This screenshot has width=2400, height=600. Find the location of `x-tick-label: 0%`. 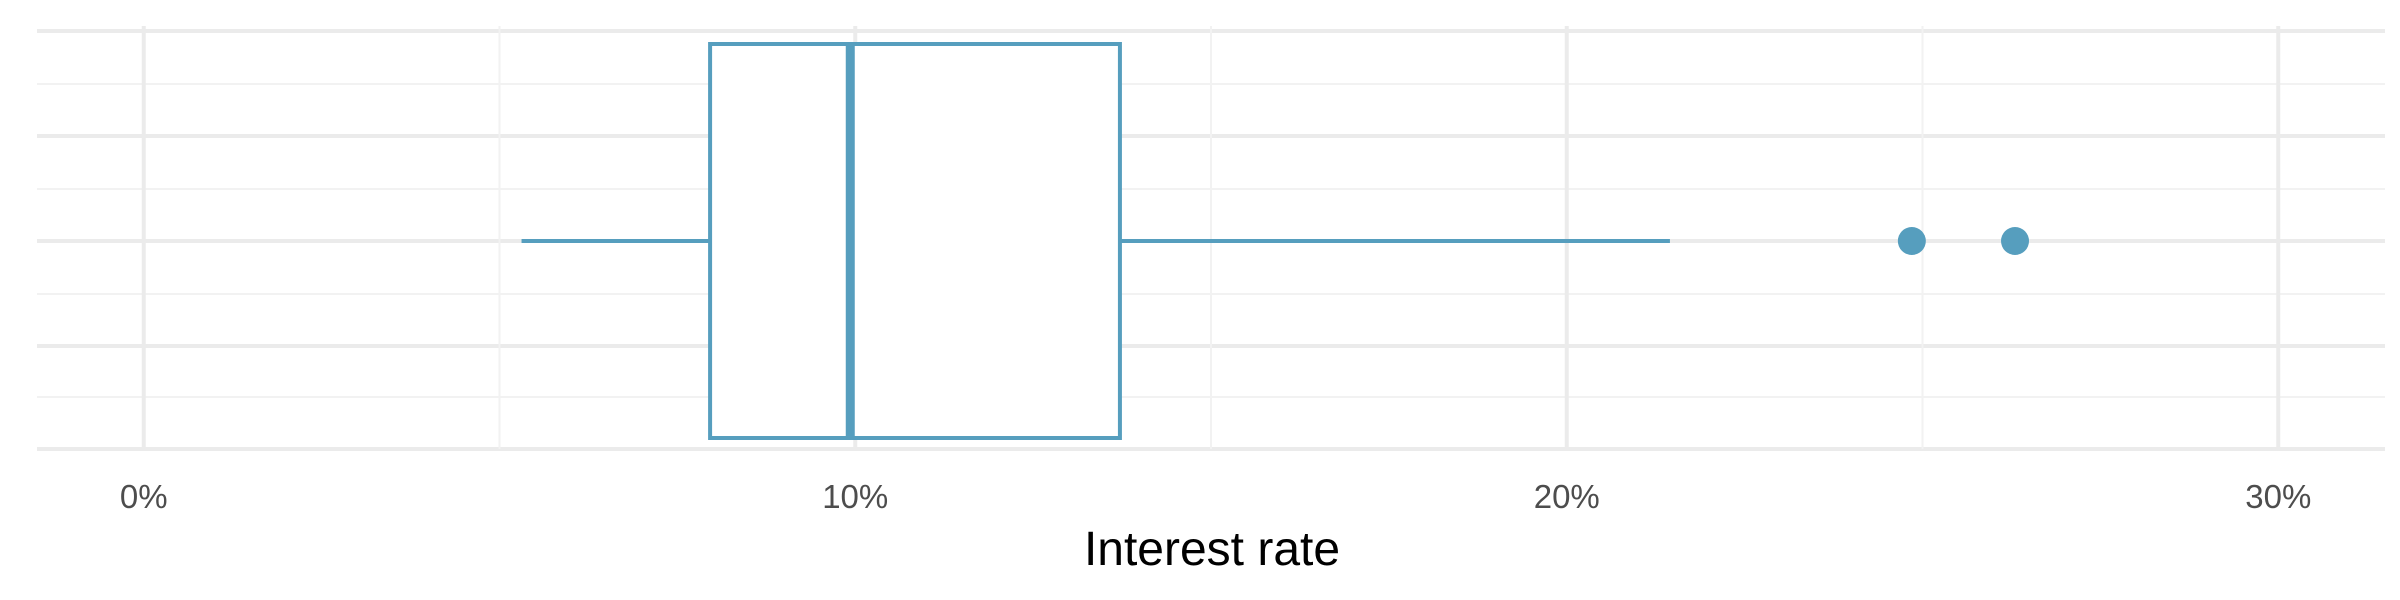

x-tick-label: 0% is located at coordinates (144, 496).